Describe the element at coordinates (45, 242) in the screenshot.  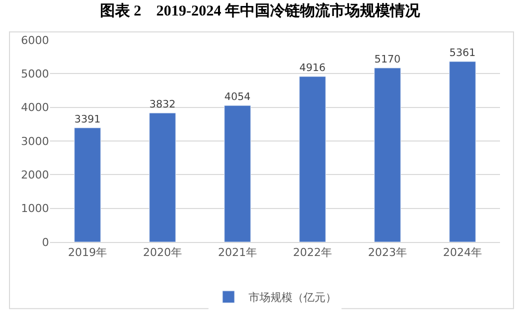
I see `y-tick-label: 0` at that location.